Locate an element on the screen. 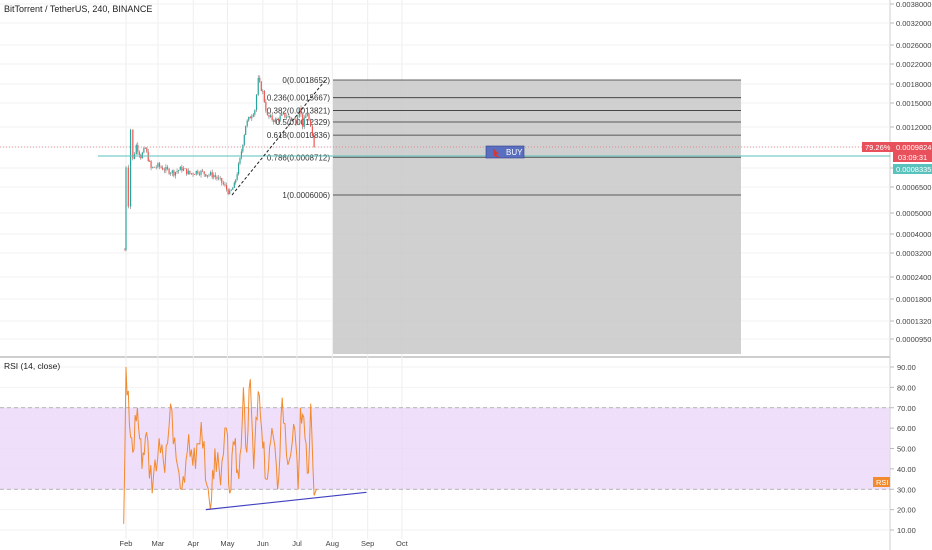 The width and height of the screenshot is (932, 550). y-tick-label: 0.0018000 is located at coordinates (913, 84).